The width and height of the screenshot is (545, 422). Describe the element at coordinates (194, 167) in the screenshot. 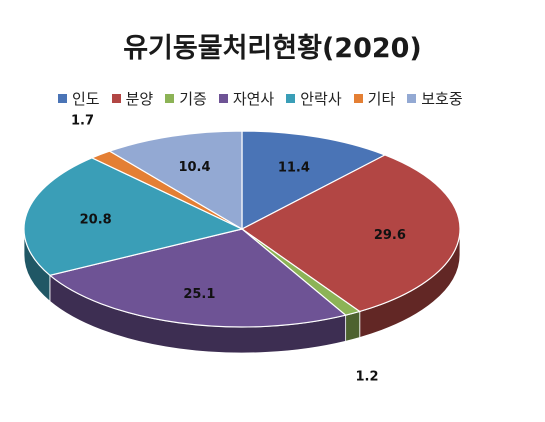

I see `data-label: 10.4` at that location.